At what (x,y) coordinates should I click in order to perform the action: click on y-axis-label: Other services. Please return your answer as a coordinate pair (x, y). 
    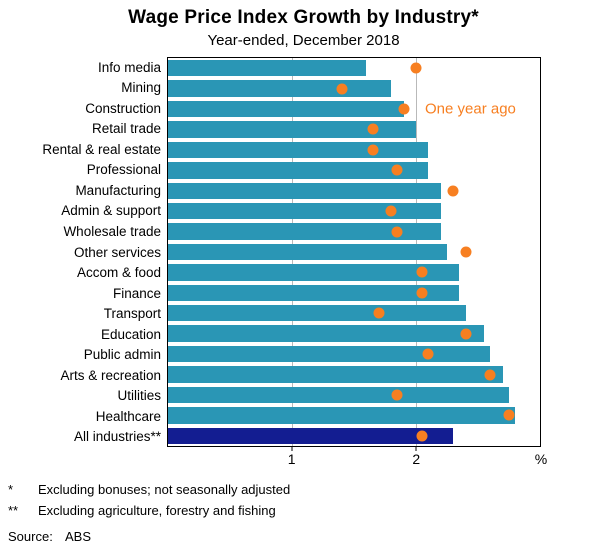
    Looking at the image, I should click on (117, 252).